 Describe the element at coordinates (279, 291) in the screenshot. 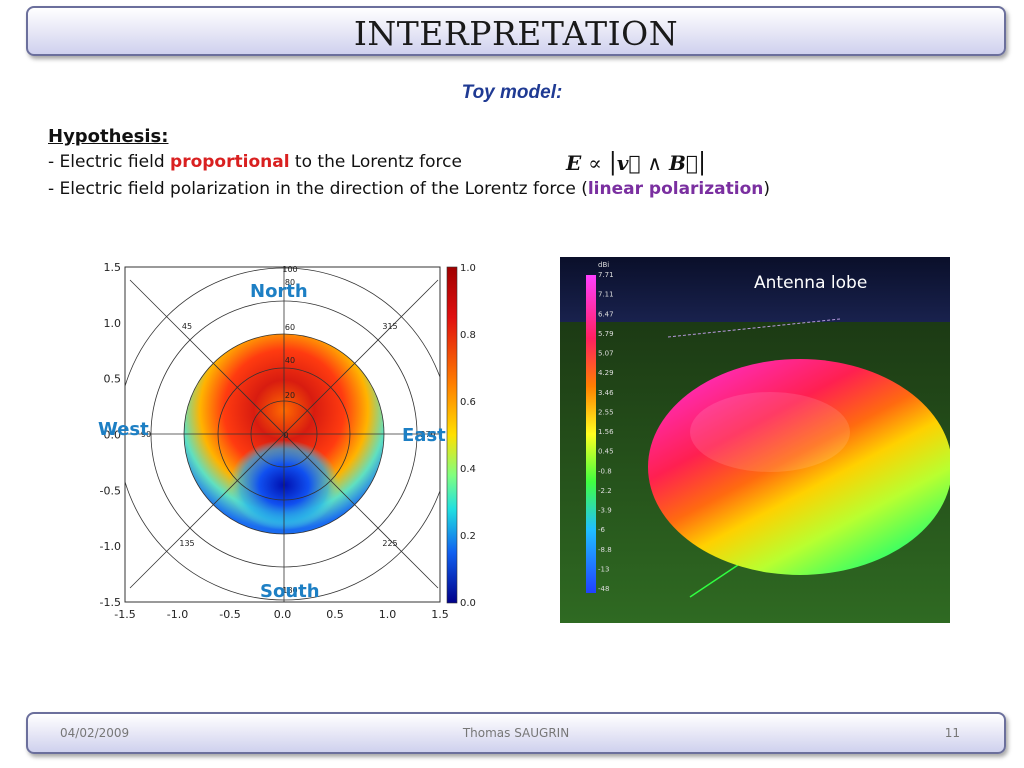

I see `north-label: North` at that location.